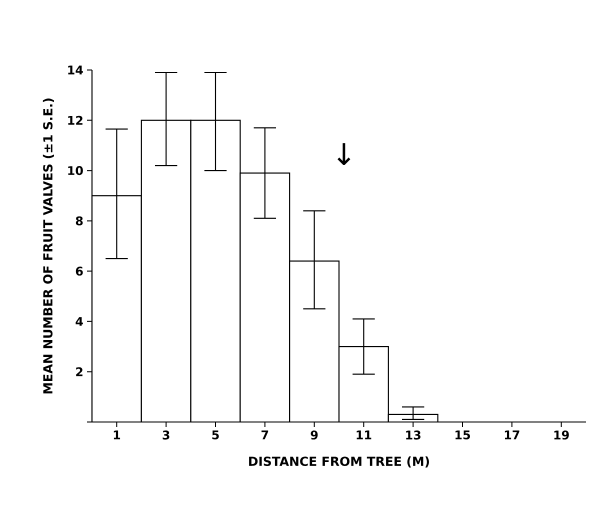 This screenshot has height=508, width=592. What do you see at coordinates (79, 371) in the screenshot?
I see `y-tick-label: 2` at bounding box center [79, 371].